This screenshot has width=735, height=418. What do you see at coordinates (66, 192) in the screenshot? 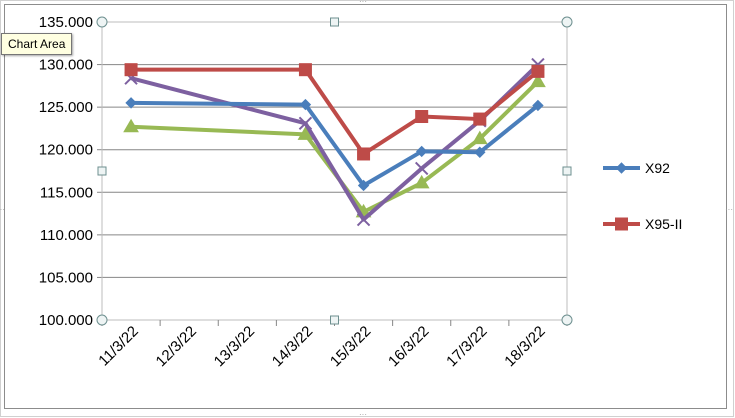
I see `y-tick-label: 115.000` at bounding box center [66, 192].